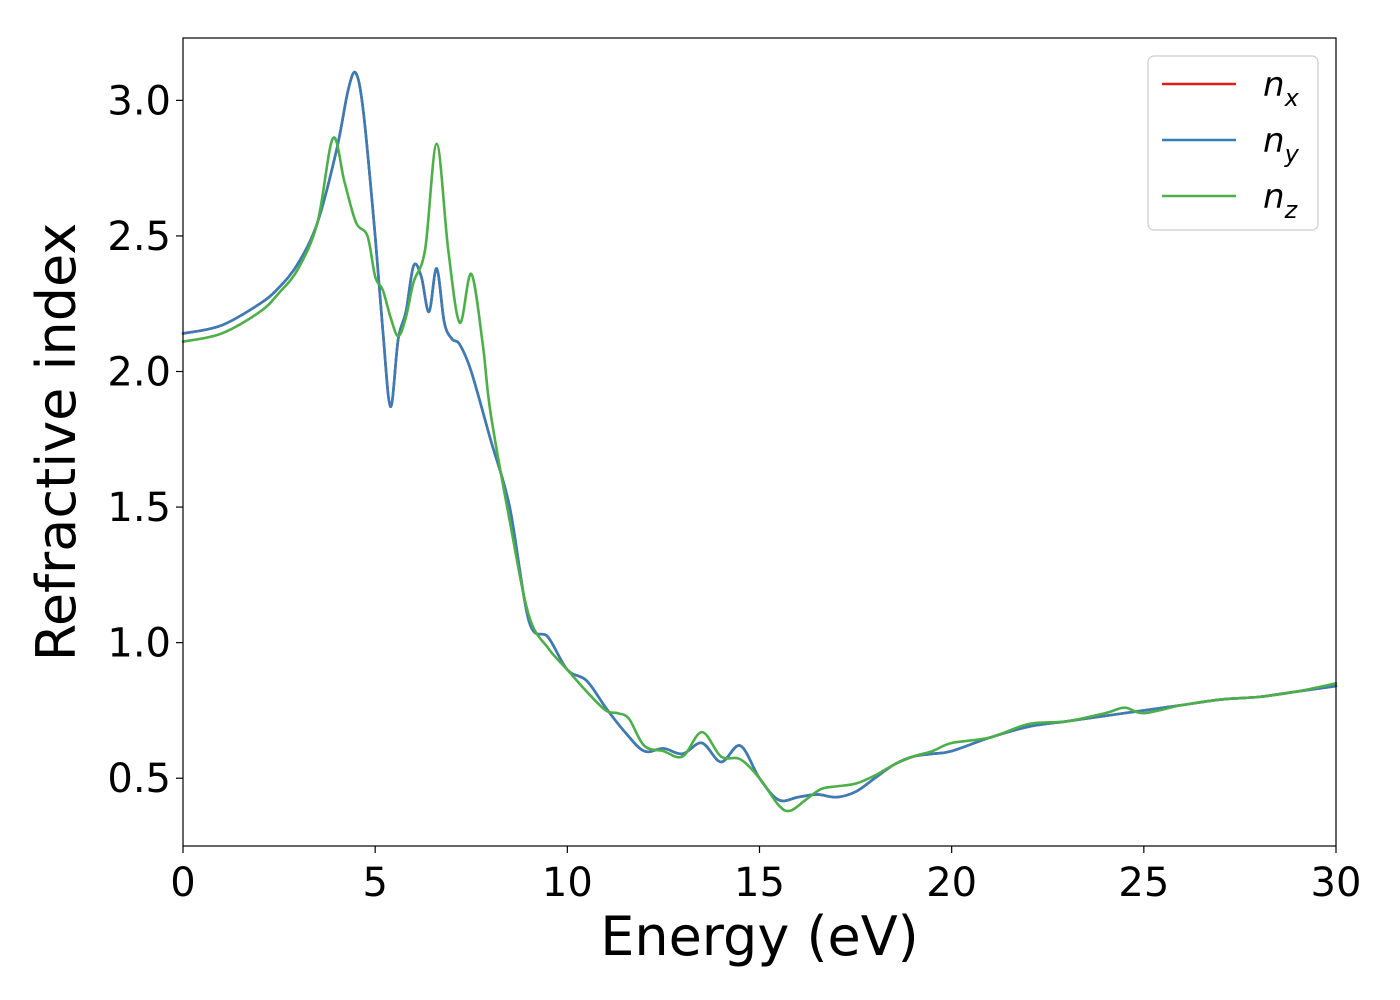  Describe the element at coordinates (56, 442) in the screenshot. I see `y-axis-title: Refractive index` at that location.